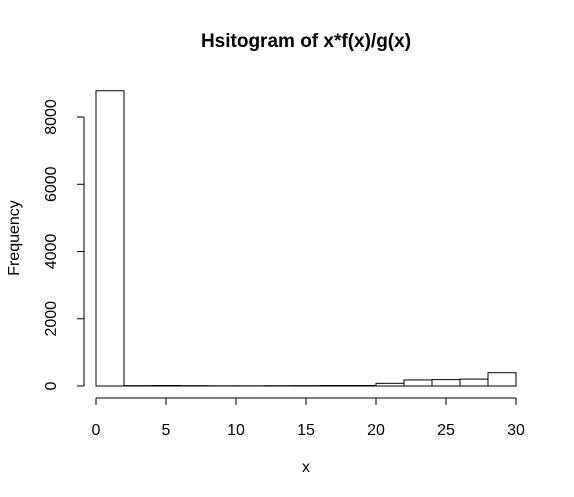  I want to click on x-tick-label-10: 10, so click(236, 430).